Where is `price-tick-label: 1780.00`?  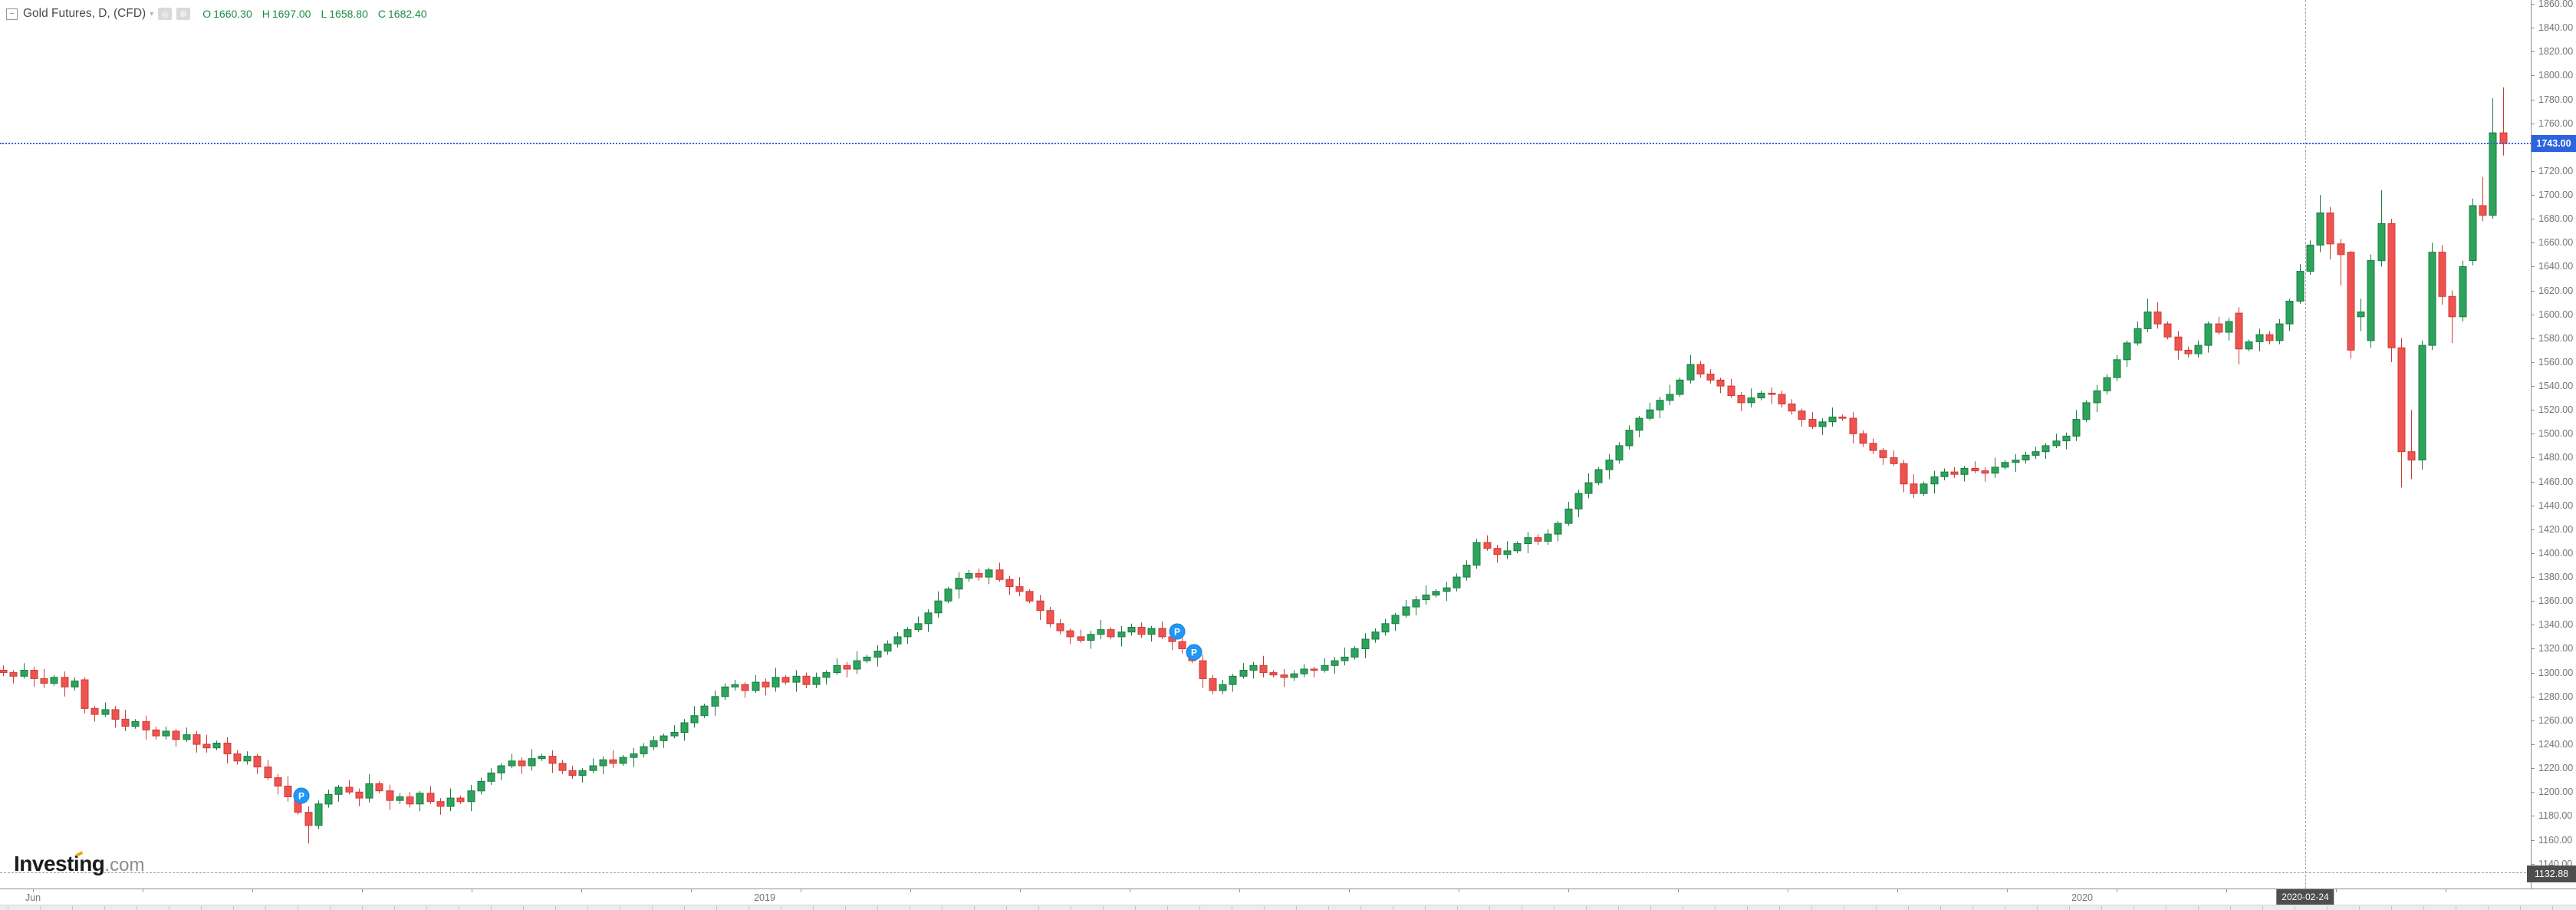 price-tick-label: 1780.00 is located at coordinates (2556, 99).